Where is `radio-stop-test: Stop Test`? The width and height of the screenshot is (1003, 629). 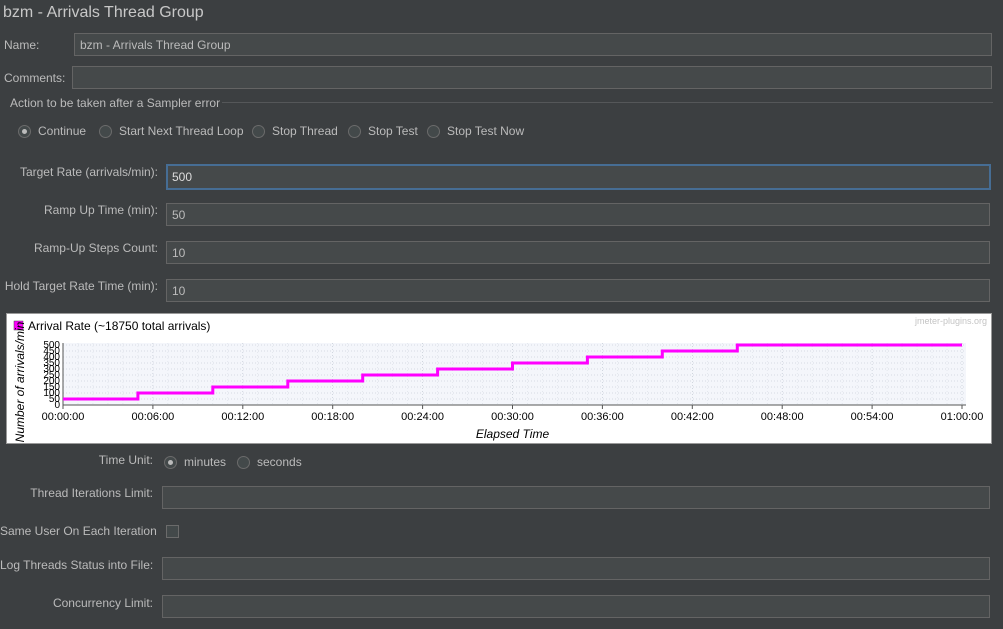 radio-stop-test: Stop Test is located at coordinates (383, 131).